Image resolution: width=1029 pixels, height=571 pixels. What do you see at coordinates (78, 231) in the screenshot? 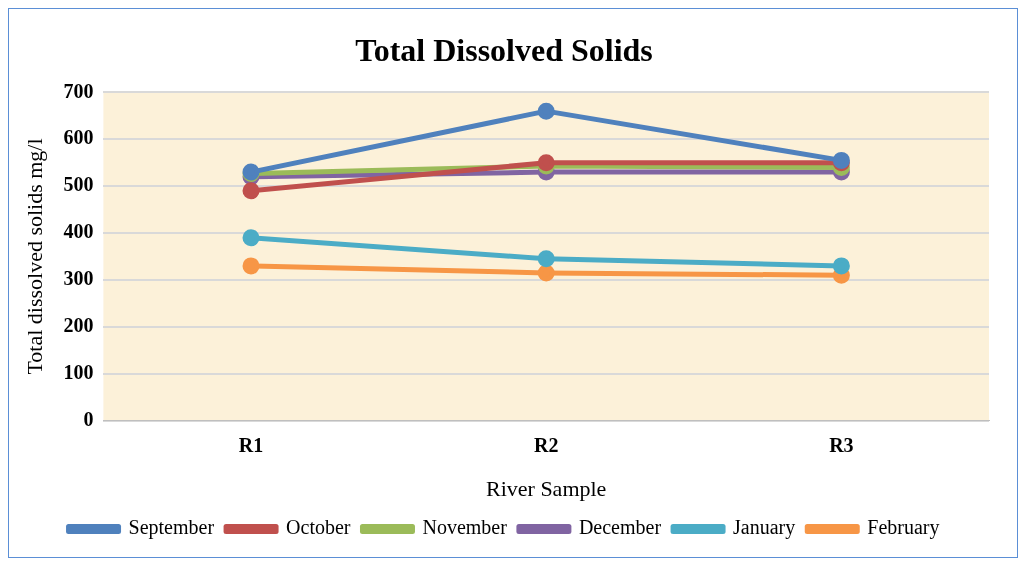
I see `y-tick-label: 400` at bounding box center [78, 231].